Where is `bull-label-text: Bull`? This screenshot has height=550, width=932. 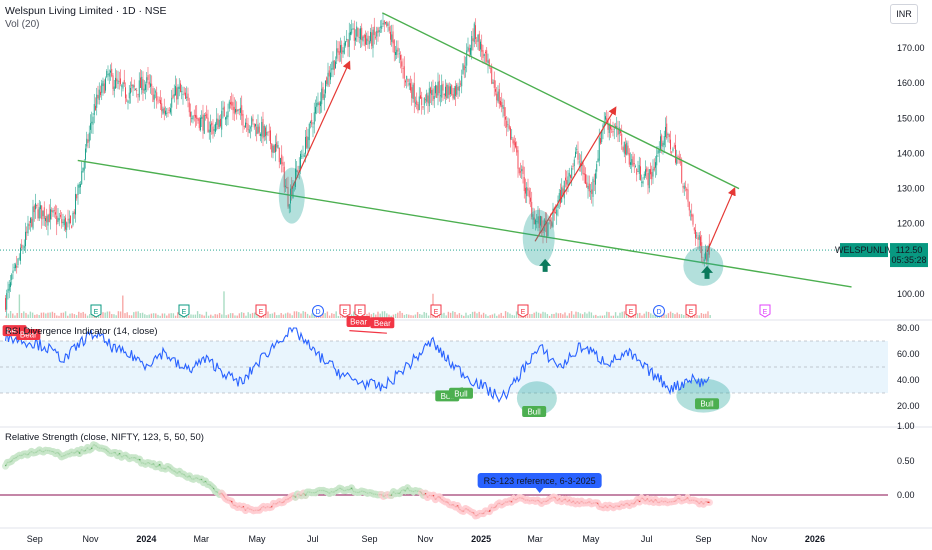 bull-label-text: Bull is located at coordinates (461, 393).